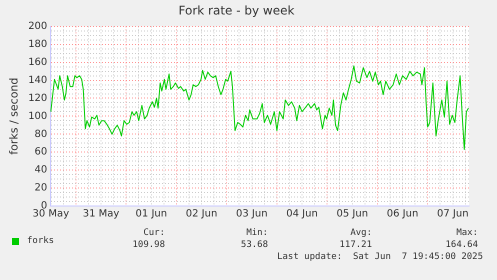 The width and height of the screenshot is (497, 280). Describe the element at coordinates (154, 233) in the screenshot. I see `text: Cur:` at that location.